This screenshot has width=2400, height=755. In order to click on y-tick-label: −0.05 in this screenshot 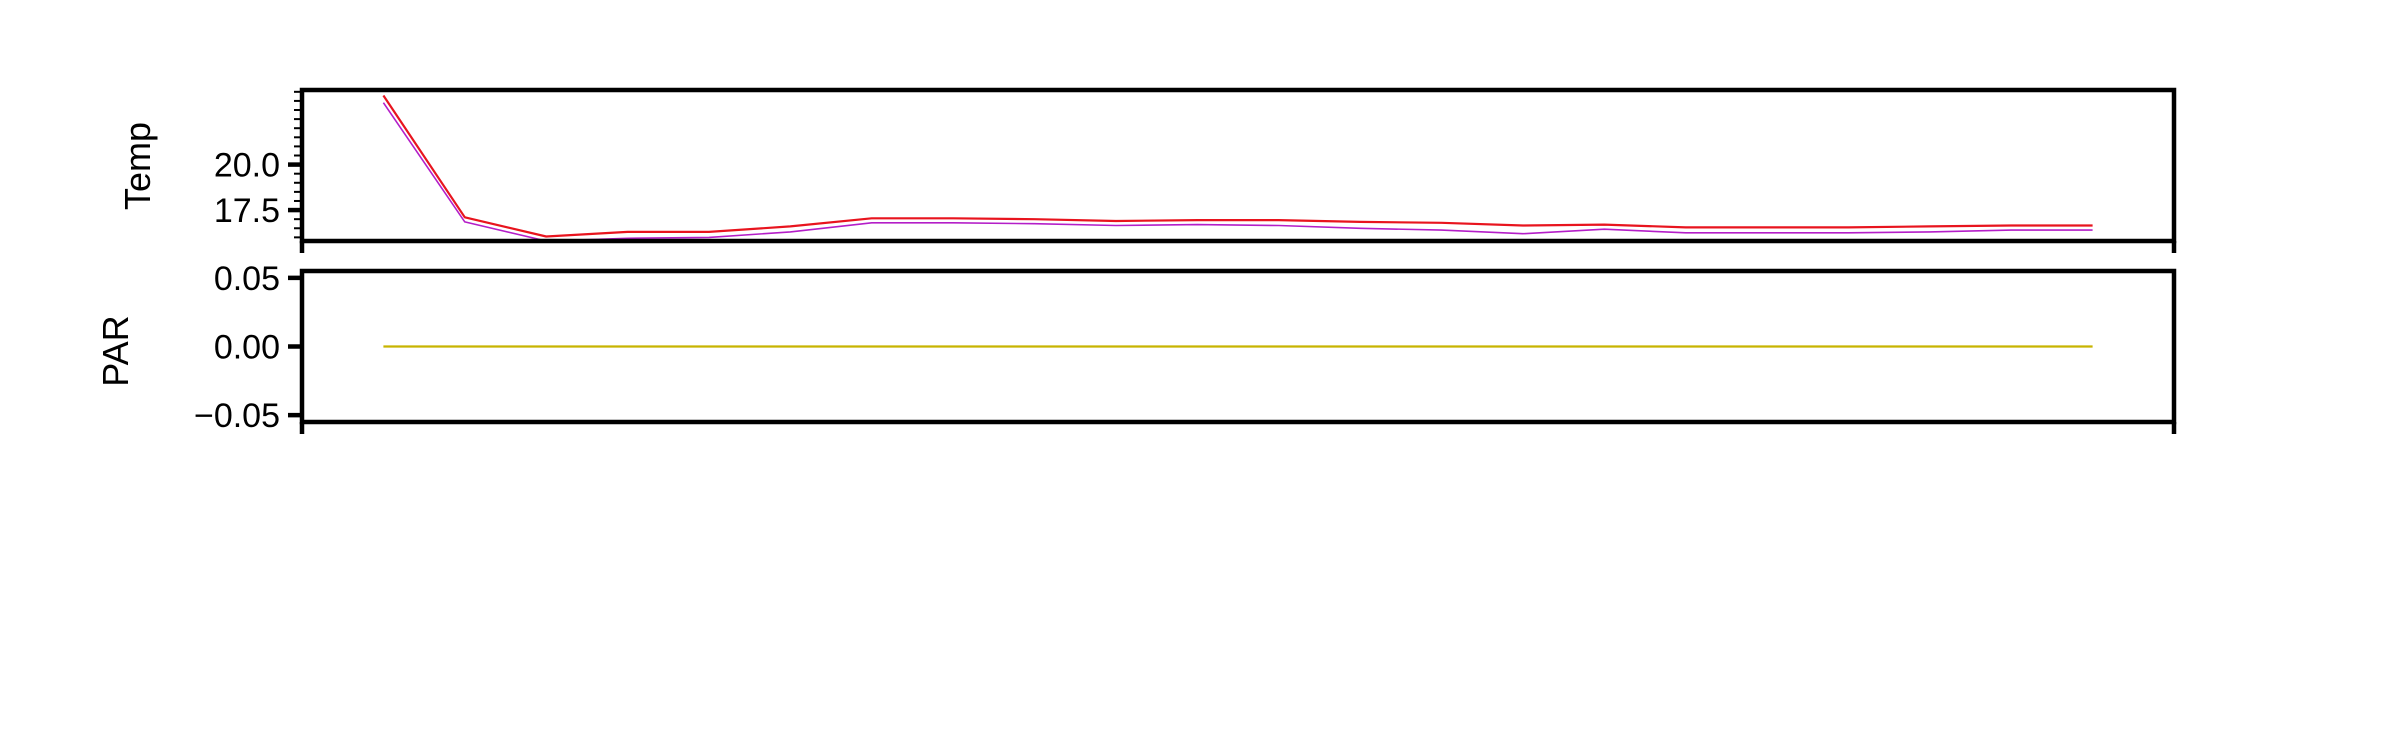, I will do `click(237, 416)`.